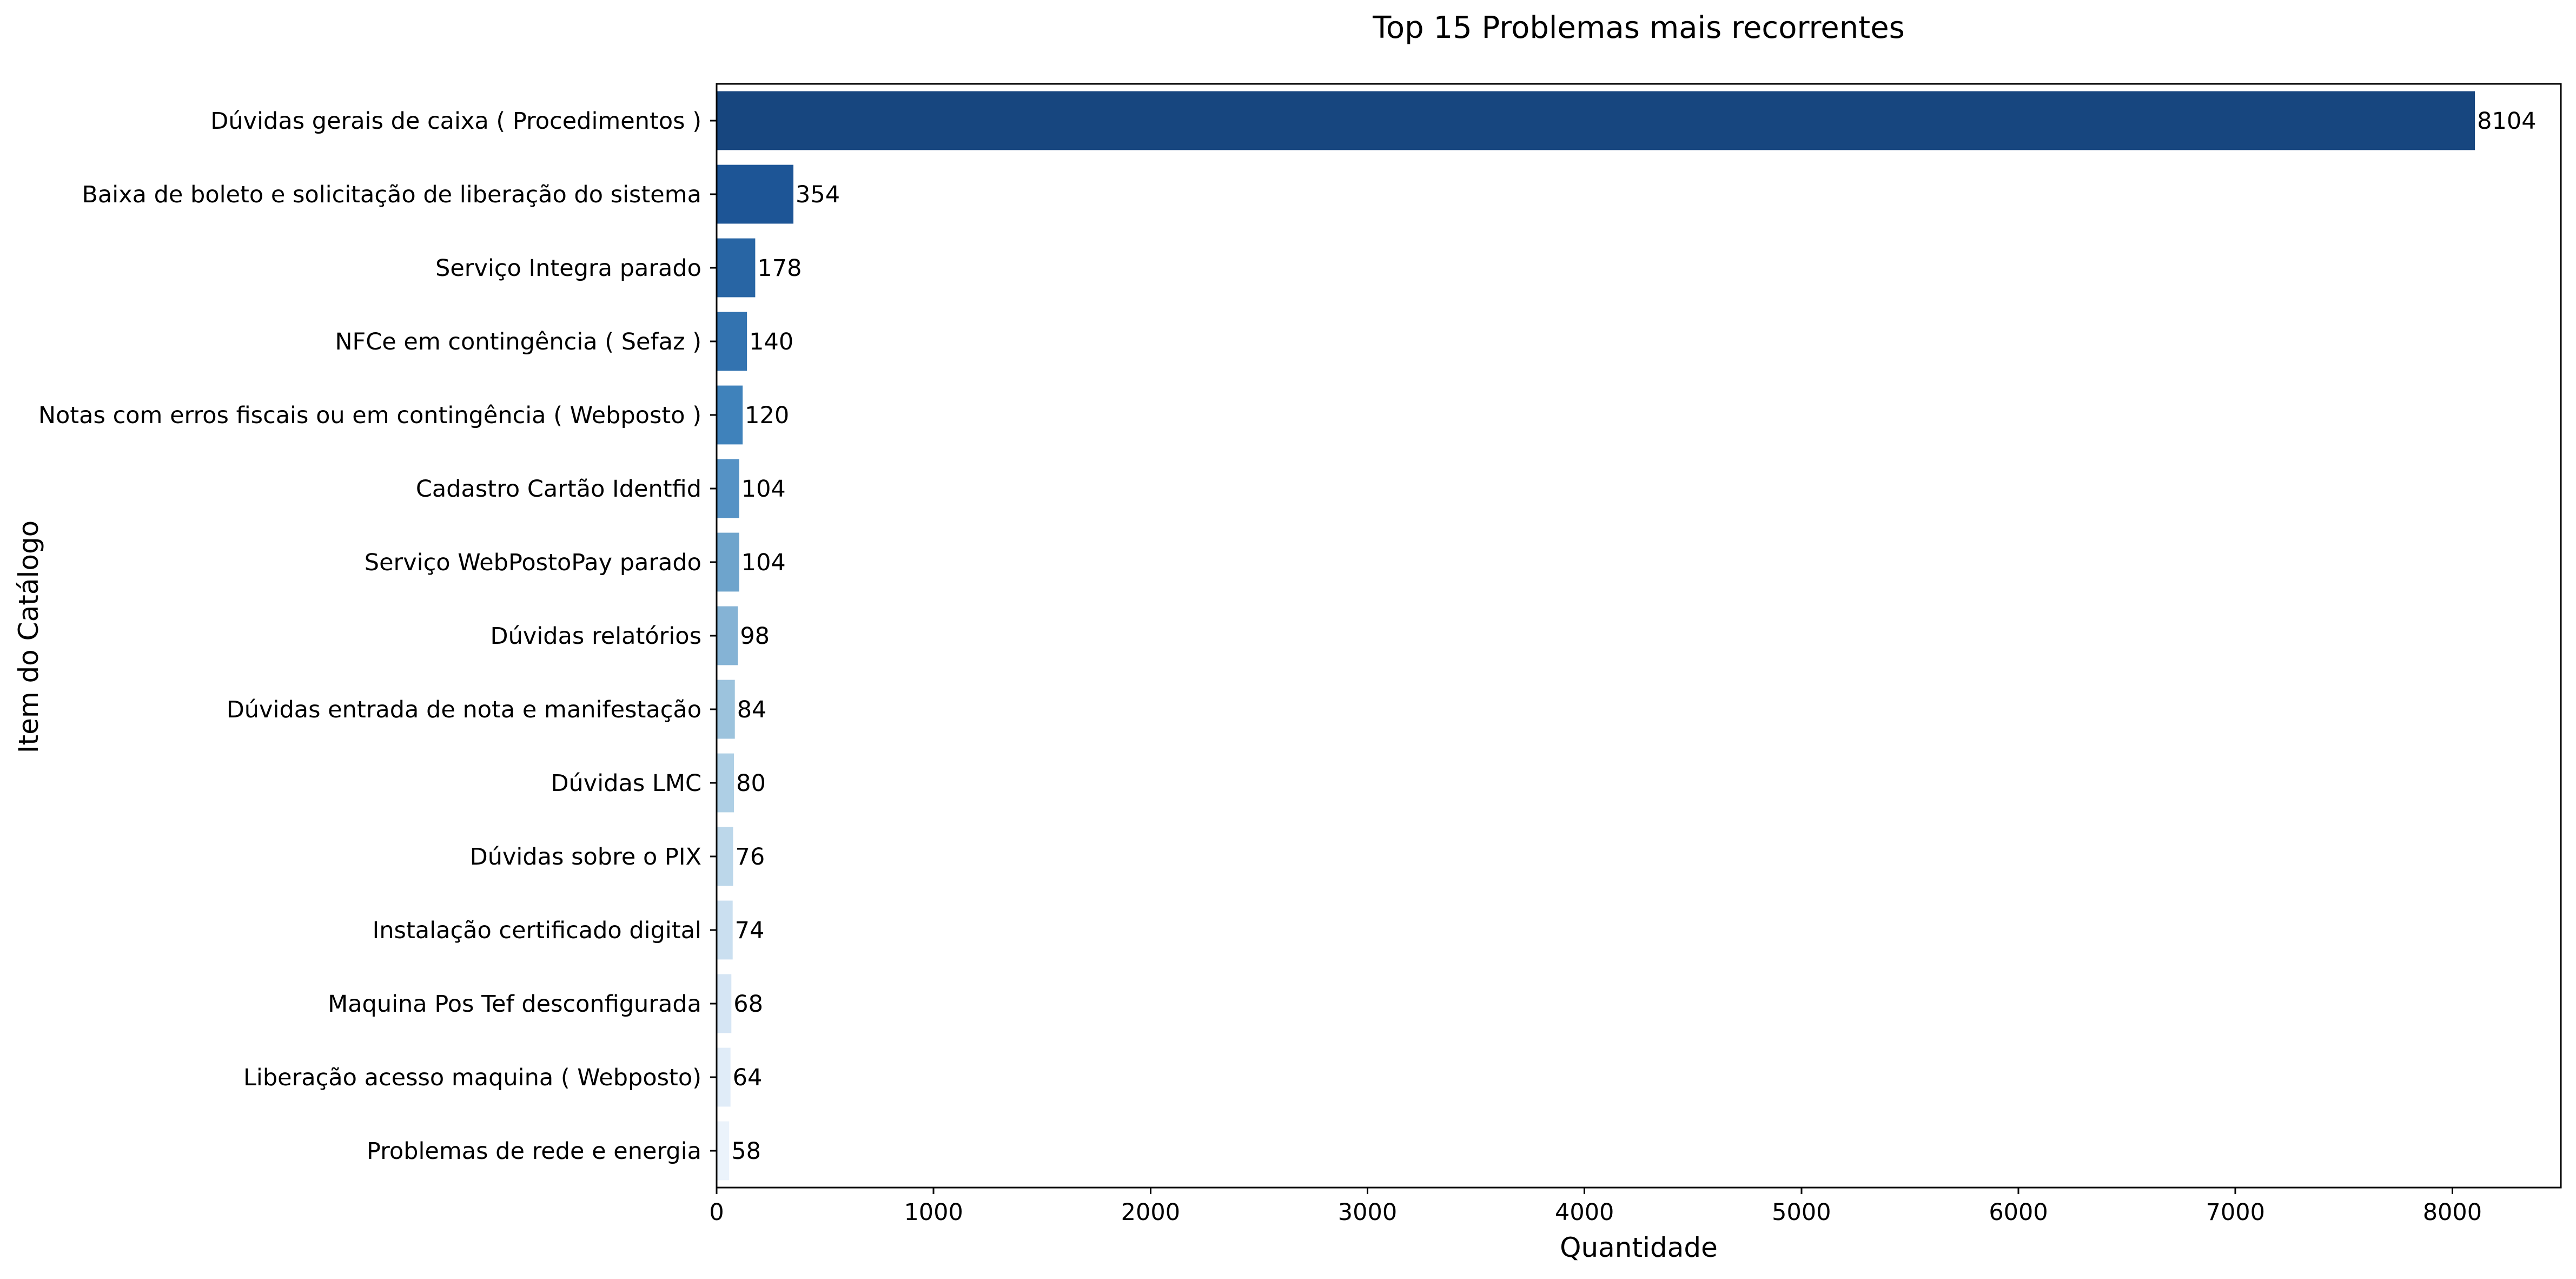  I want to click on data-label: 58, so click(746, 1151).